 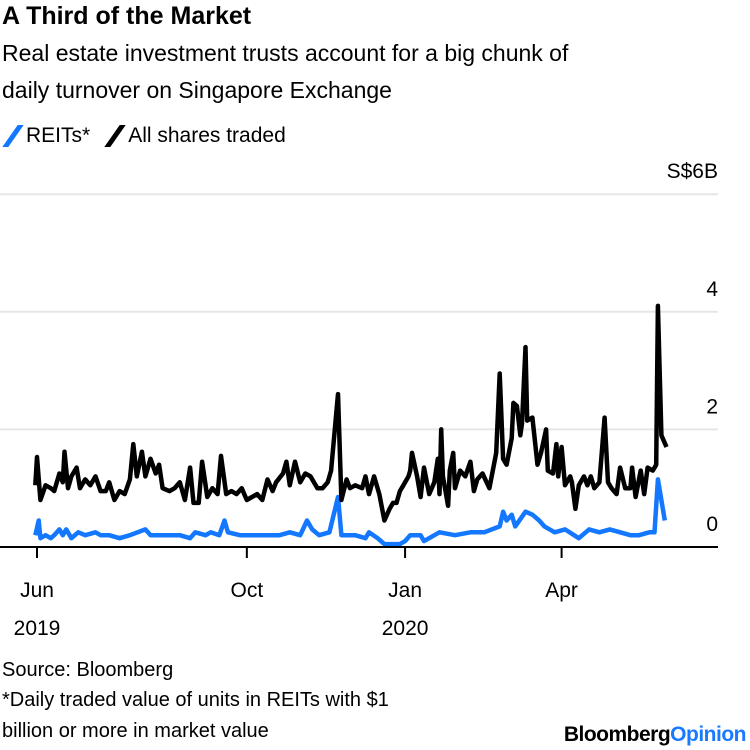 What do you see at coordinates (127, 16) in the screenshot?
I see `chart-title: A Third of the Market` at bounding box center [127, 16].